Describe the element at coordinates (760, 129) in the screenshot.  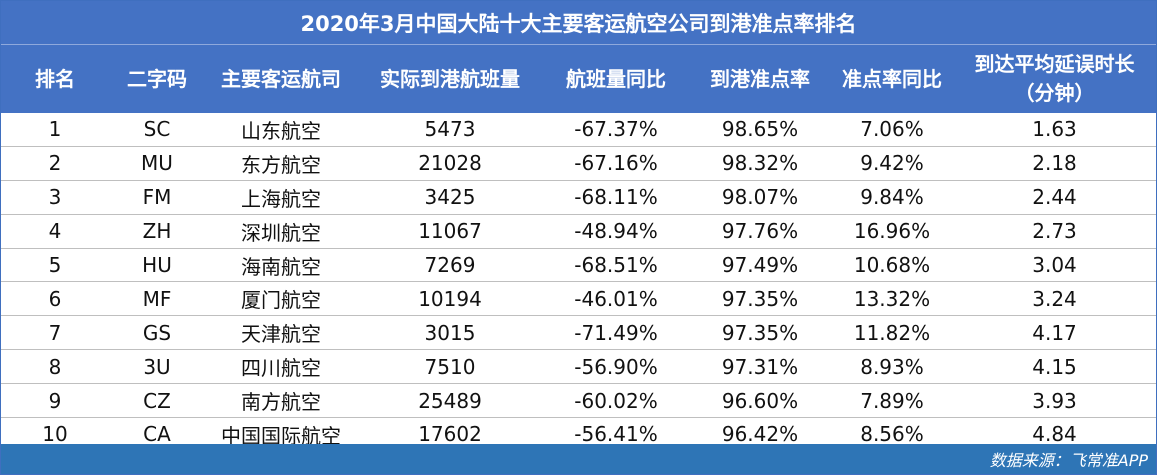
I see `cell-ontime: 98.65%` at that location.